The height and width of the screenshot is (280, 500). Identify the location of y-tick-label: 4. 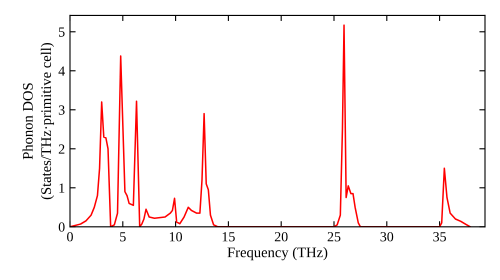
(61, 71).